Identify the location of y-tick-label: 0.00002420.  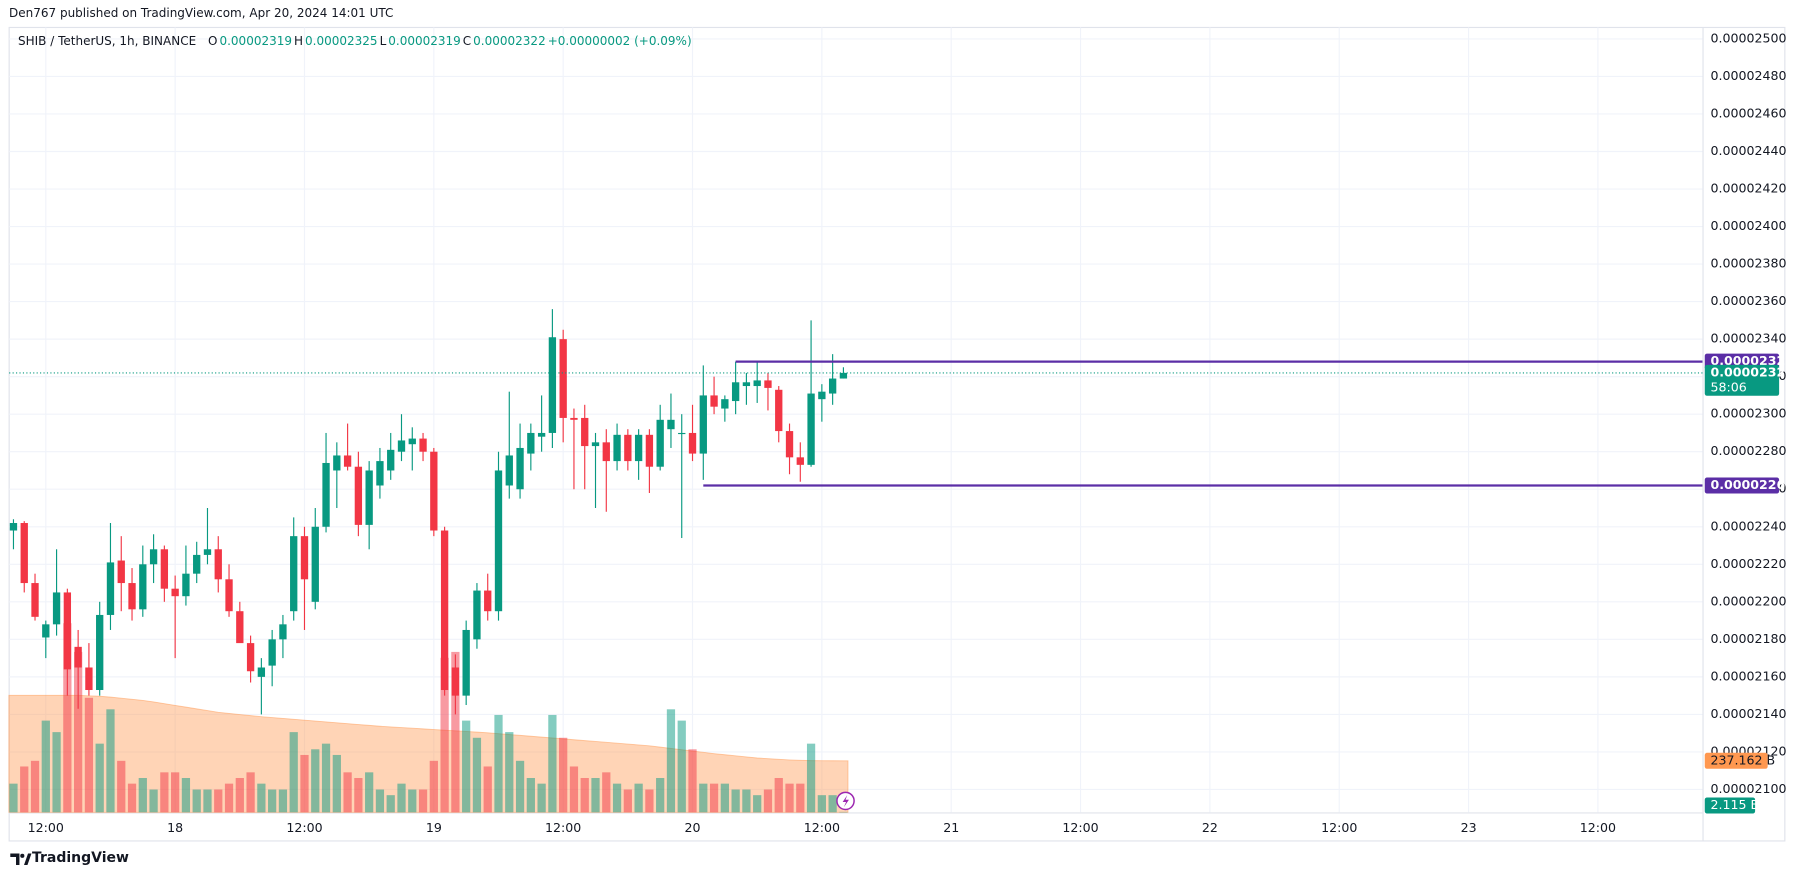
(1748, 188).